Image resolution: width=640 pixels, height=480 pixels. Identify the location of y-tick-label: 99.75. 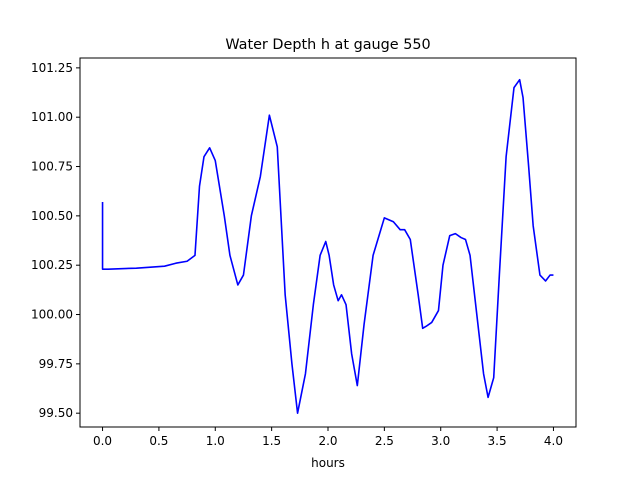
(56, 364).